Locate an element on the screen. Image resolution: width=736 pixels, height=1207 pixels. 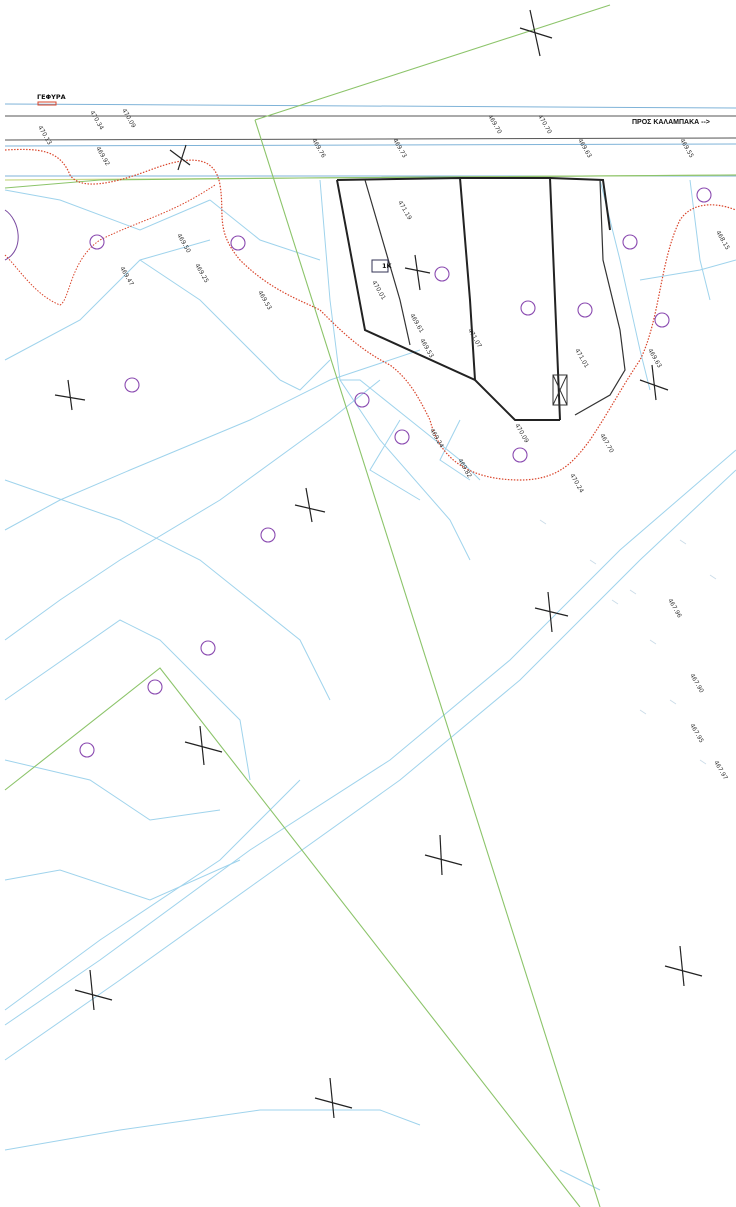
elevation-label: 470.34 is located at coordinates (96, 121).